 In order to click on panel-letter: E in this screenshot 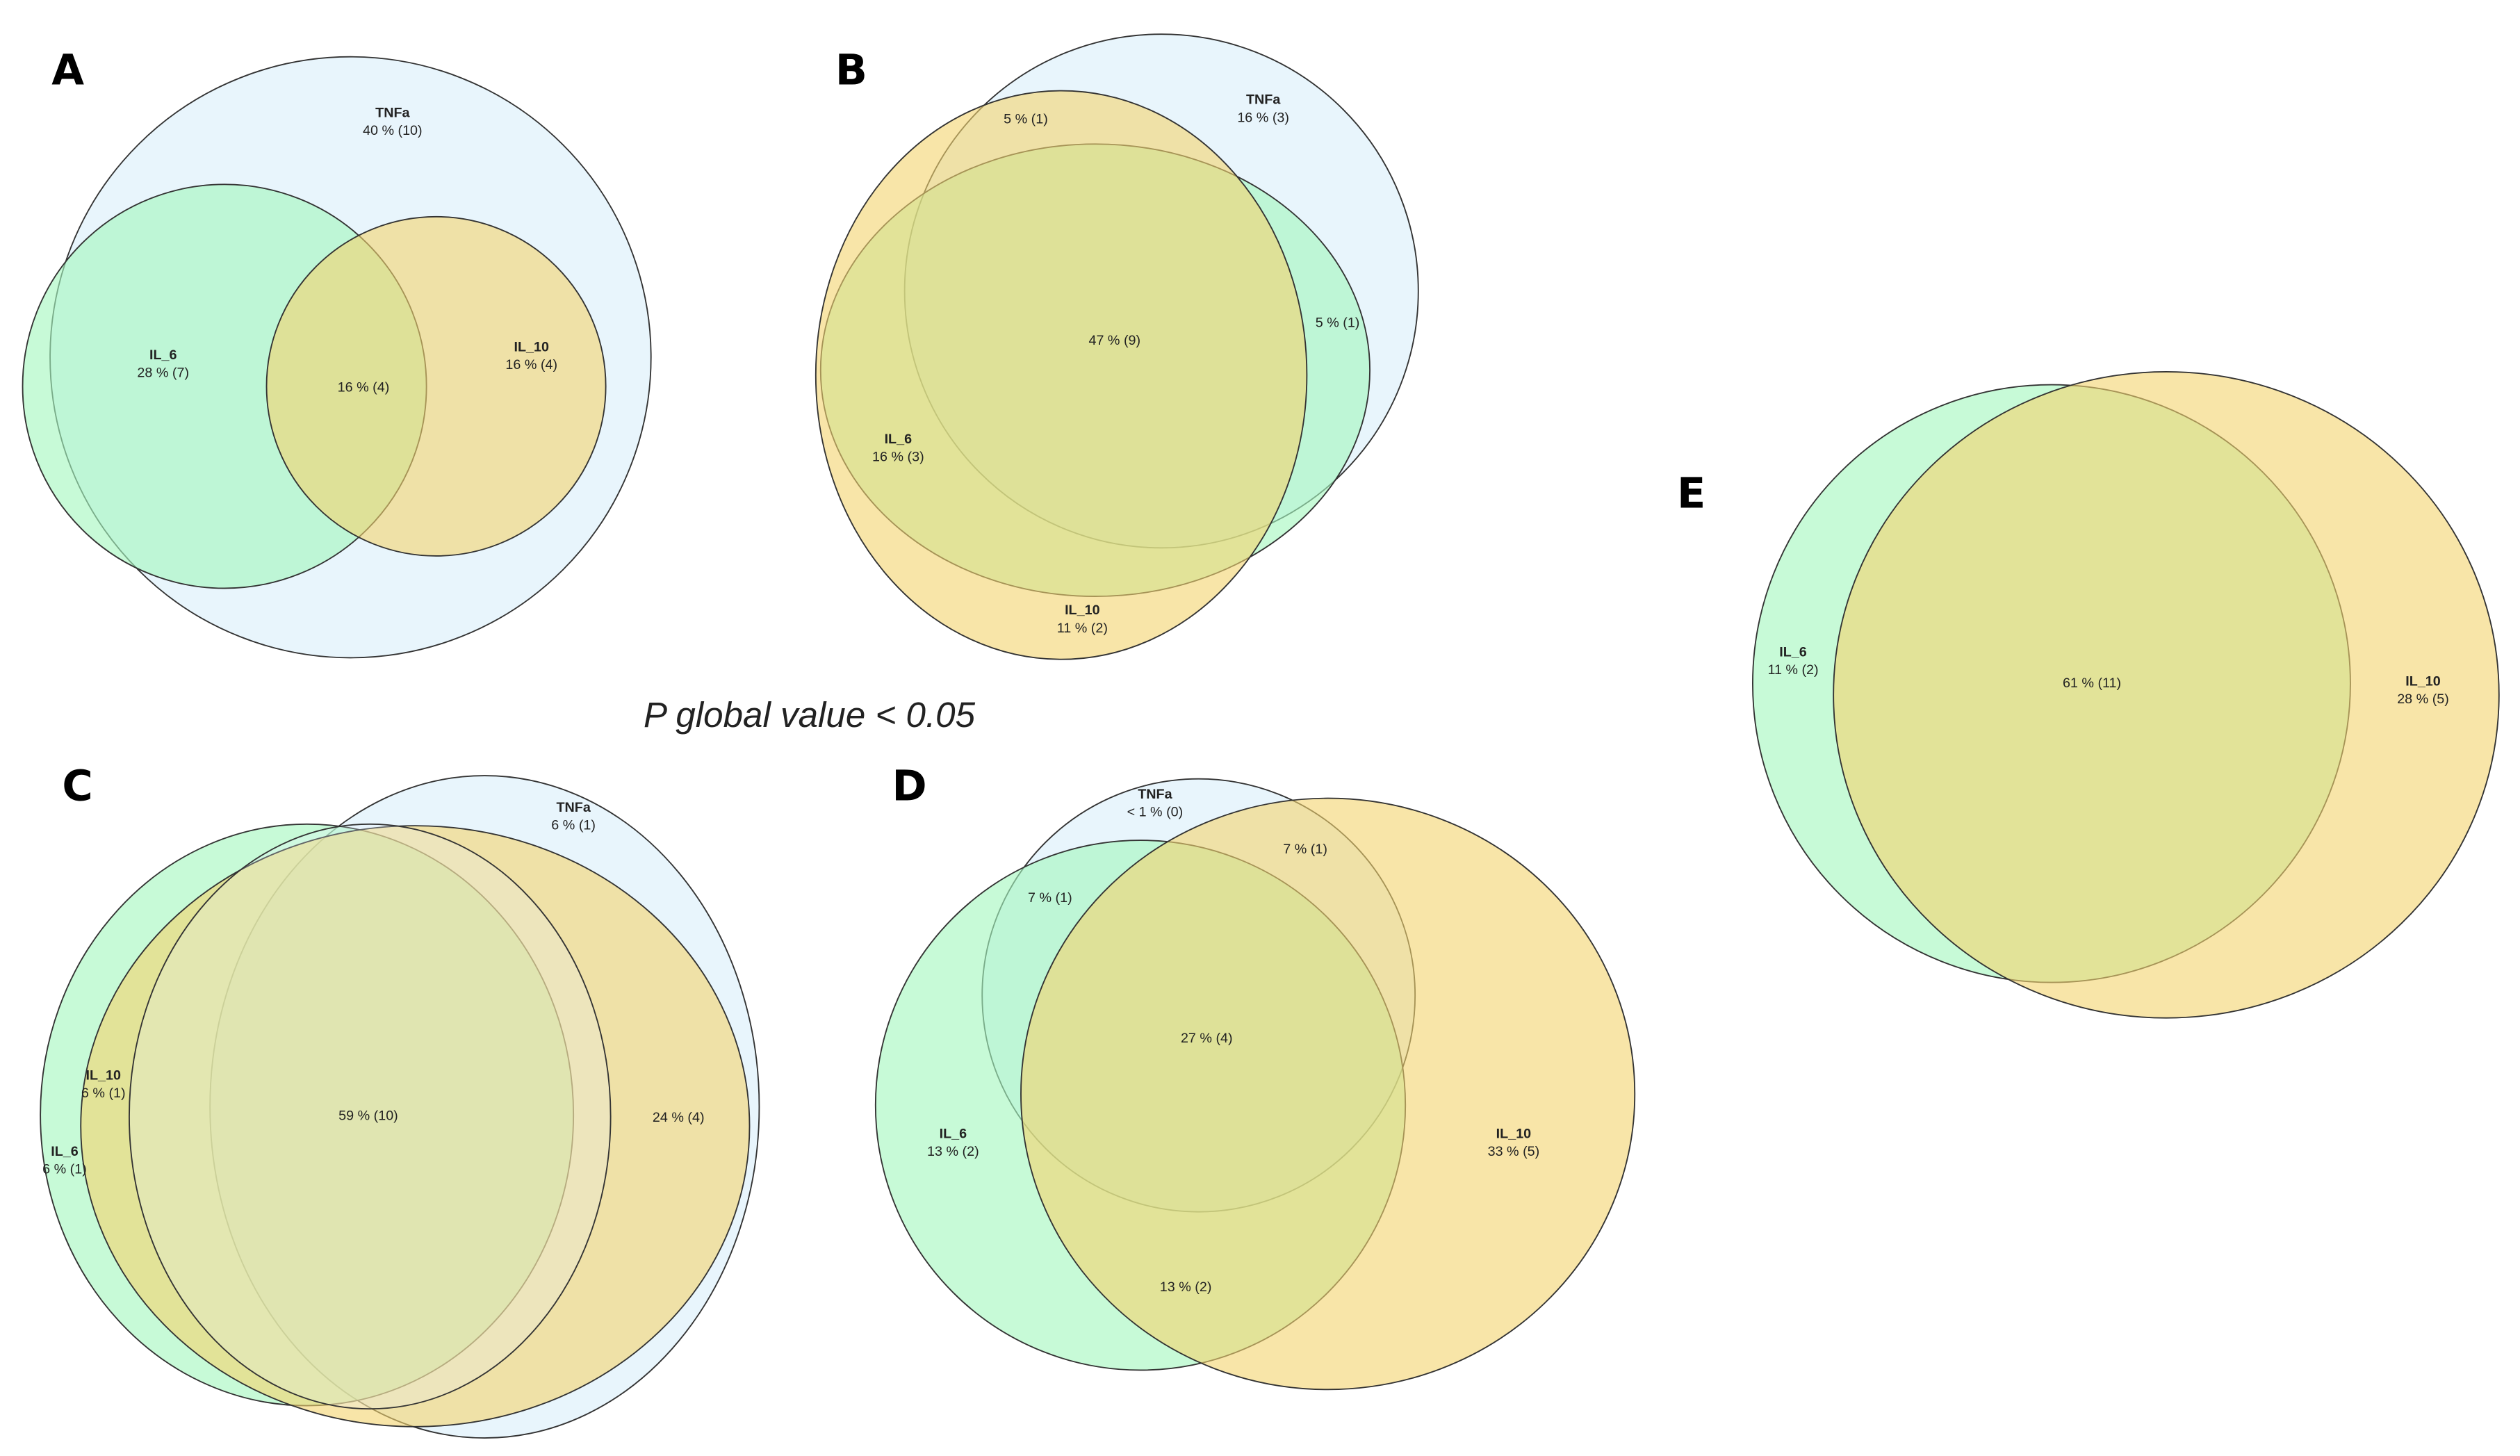, I will do `click(1691, 494)`.